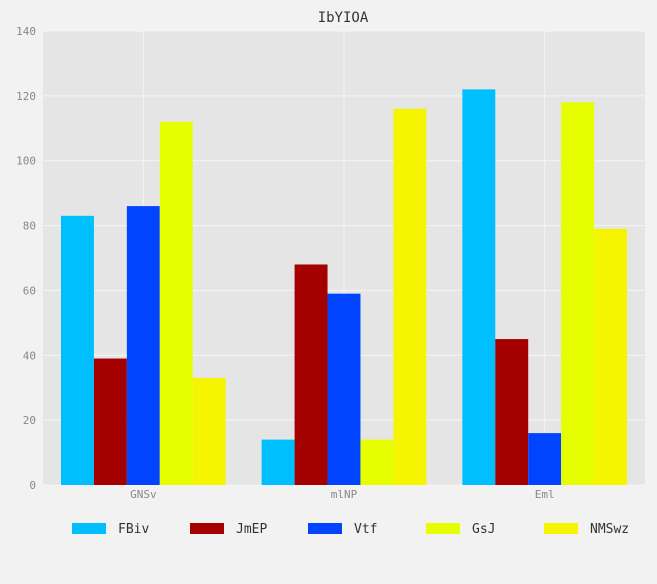 The width and height of the screenshot is (657, 584). Describe the element at coordinates (209, 431) in the screenshot. I see `bar-NMSwz-GNSv` at that location.